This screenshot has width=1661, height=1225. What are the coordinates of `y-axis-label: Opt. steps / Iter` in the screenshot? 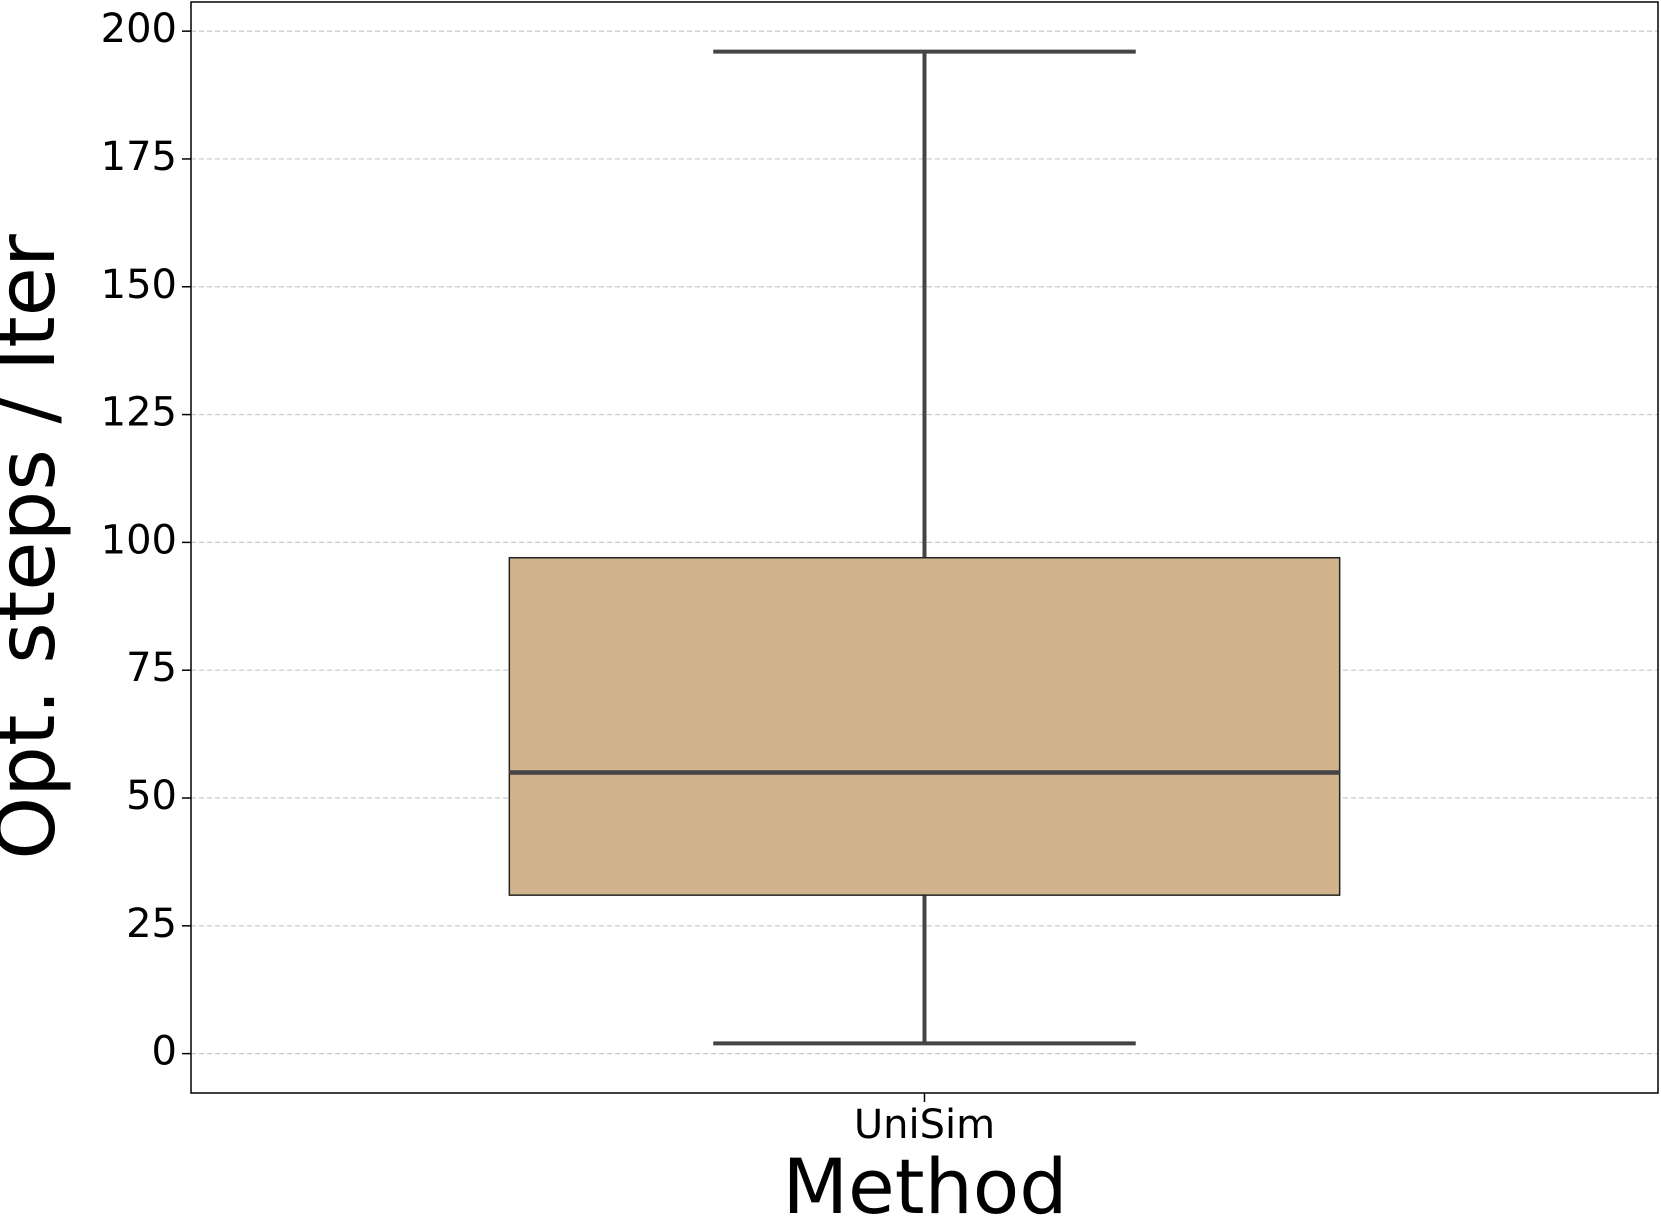 It's located at (36, 547).